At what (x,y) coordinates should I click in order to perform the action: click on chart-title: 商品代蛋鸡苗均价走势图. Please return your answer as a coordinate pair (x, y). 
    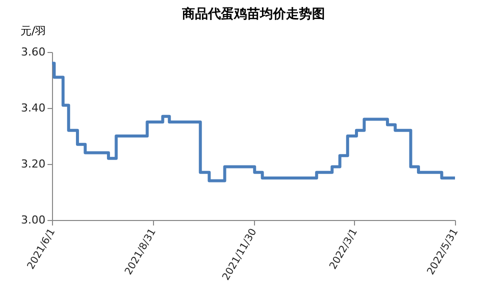
    Looking at the image, I should click on (253, 14).